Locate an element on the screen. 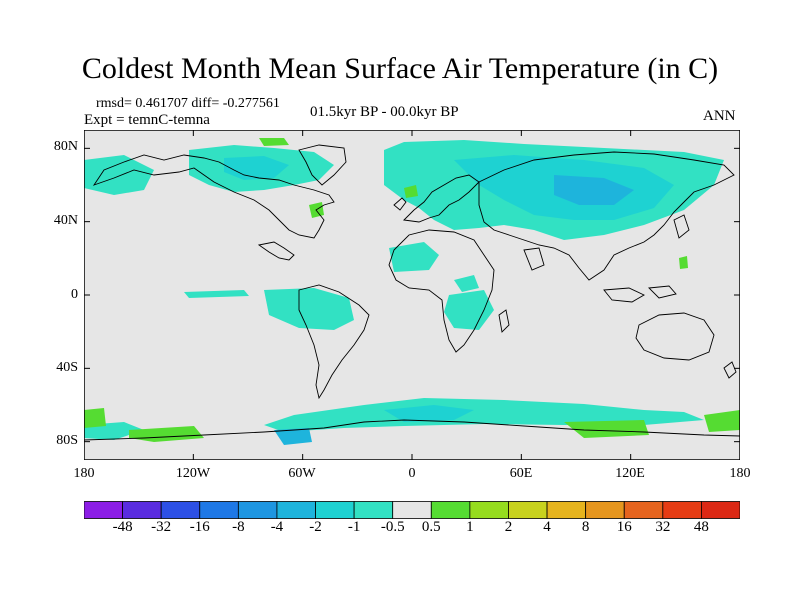  season-label: ANN is located at coordinates (719, 116).